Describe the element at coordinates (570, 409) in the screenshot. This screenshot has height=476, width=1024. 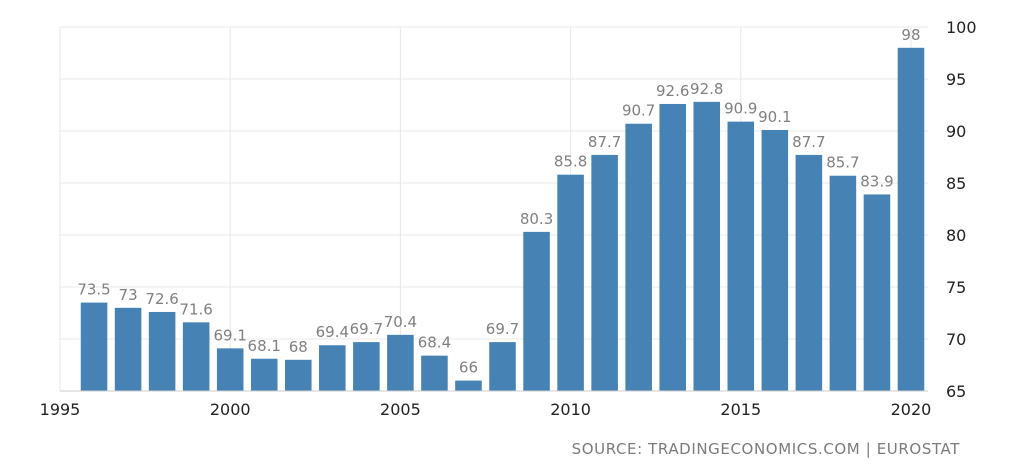
I see `x-tick-label: 2010` at that location.